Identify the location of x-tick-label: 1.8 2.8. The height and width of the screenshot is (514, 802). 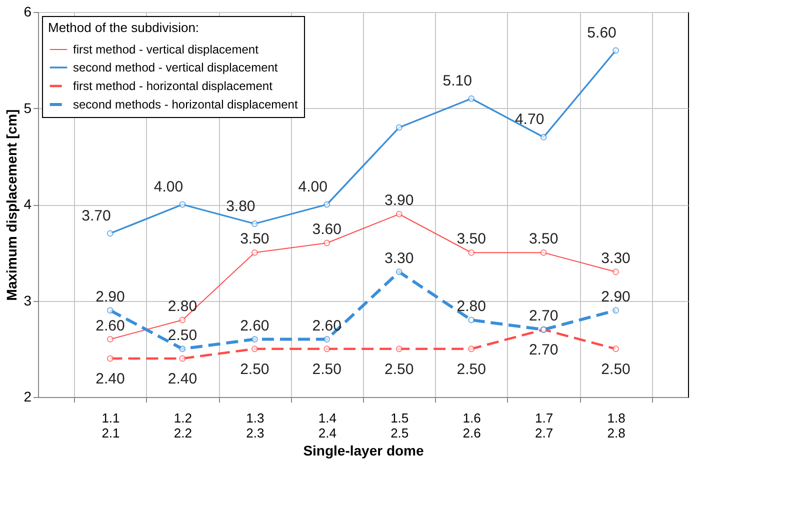
(616, 425).